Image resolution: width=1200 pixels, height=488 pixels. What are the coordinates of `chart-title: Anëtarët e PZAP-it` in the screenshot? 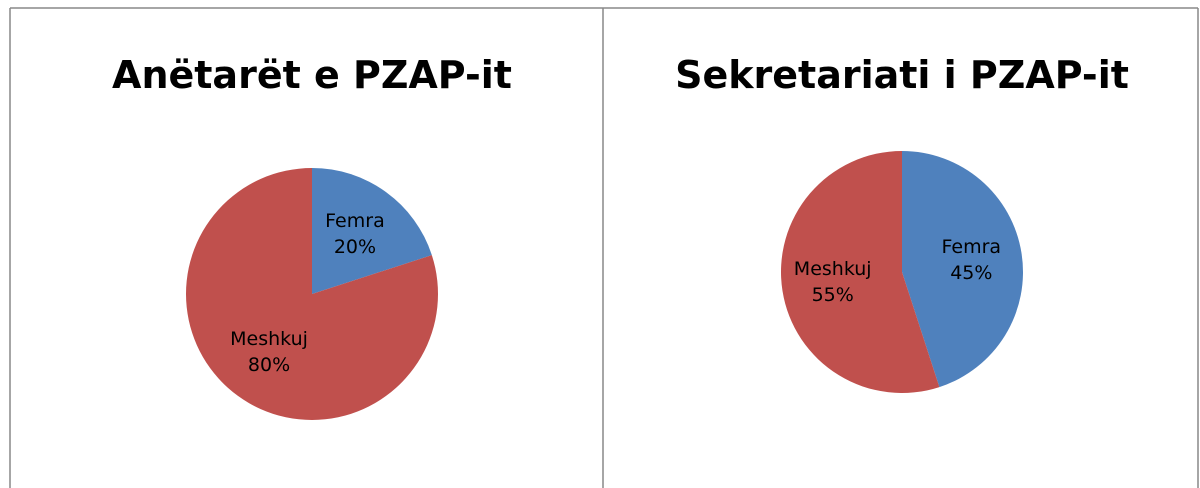 It's located at (312, 75).